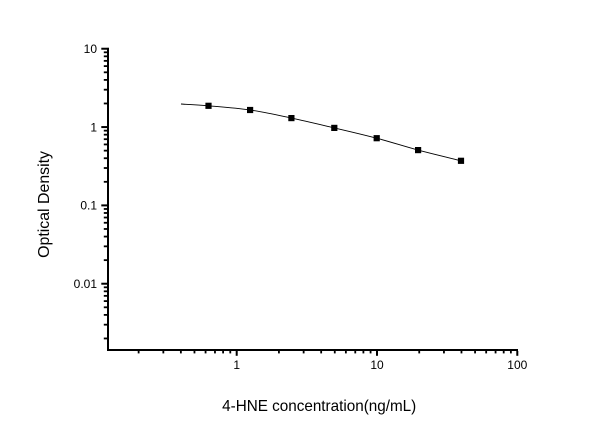 The width and height of the screenshot is (600, 424). I want to click on svg-text: 0.1, so click(88, 206).